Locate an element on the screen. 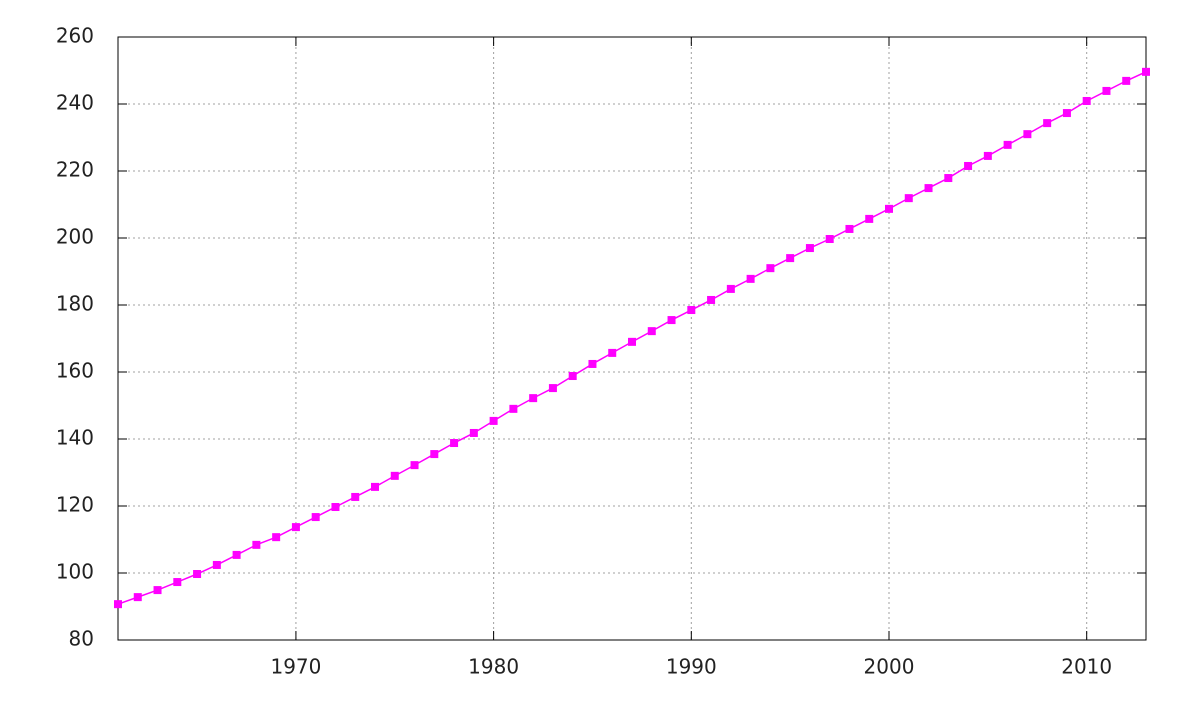 The height and width of the screenshot is (705, 1200). y-tick-label: 260 is located at coordinates (75, 36).